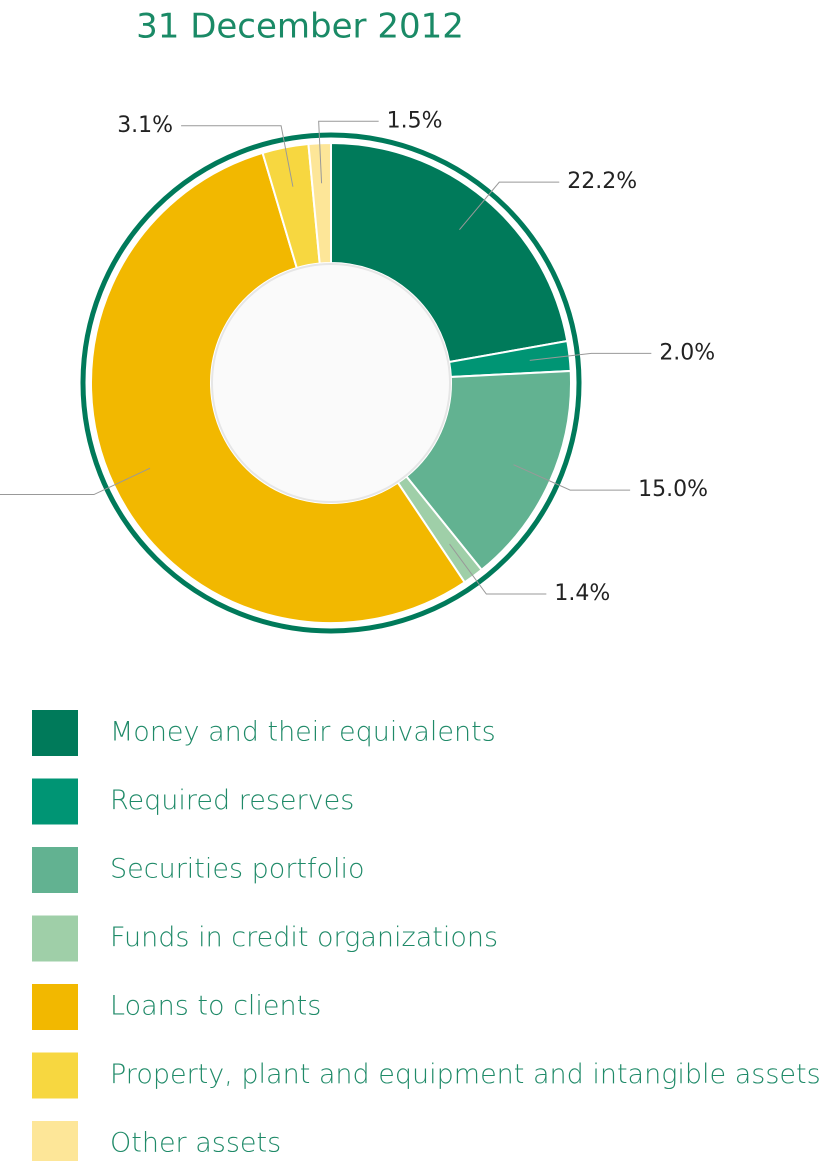 The height and width of the screenshot is (1161, 838). What do you see at coordinates (673, 489) in the screenshot?
I see `value-label: 15.0%` at bounding box center [673, 489].